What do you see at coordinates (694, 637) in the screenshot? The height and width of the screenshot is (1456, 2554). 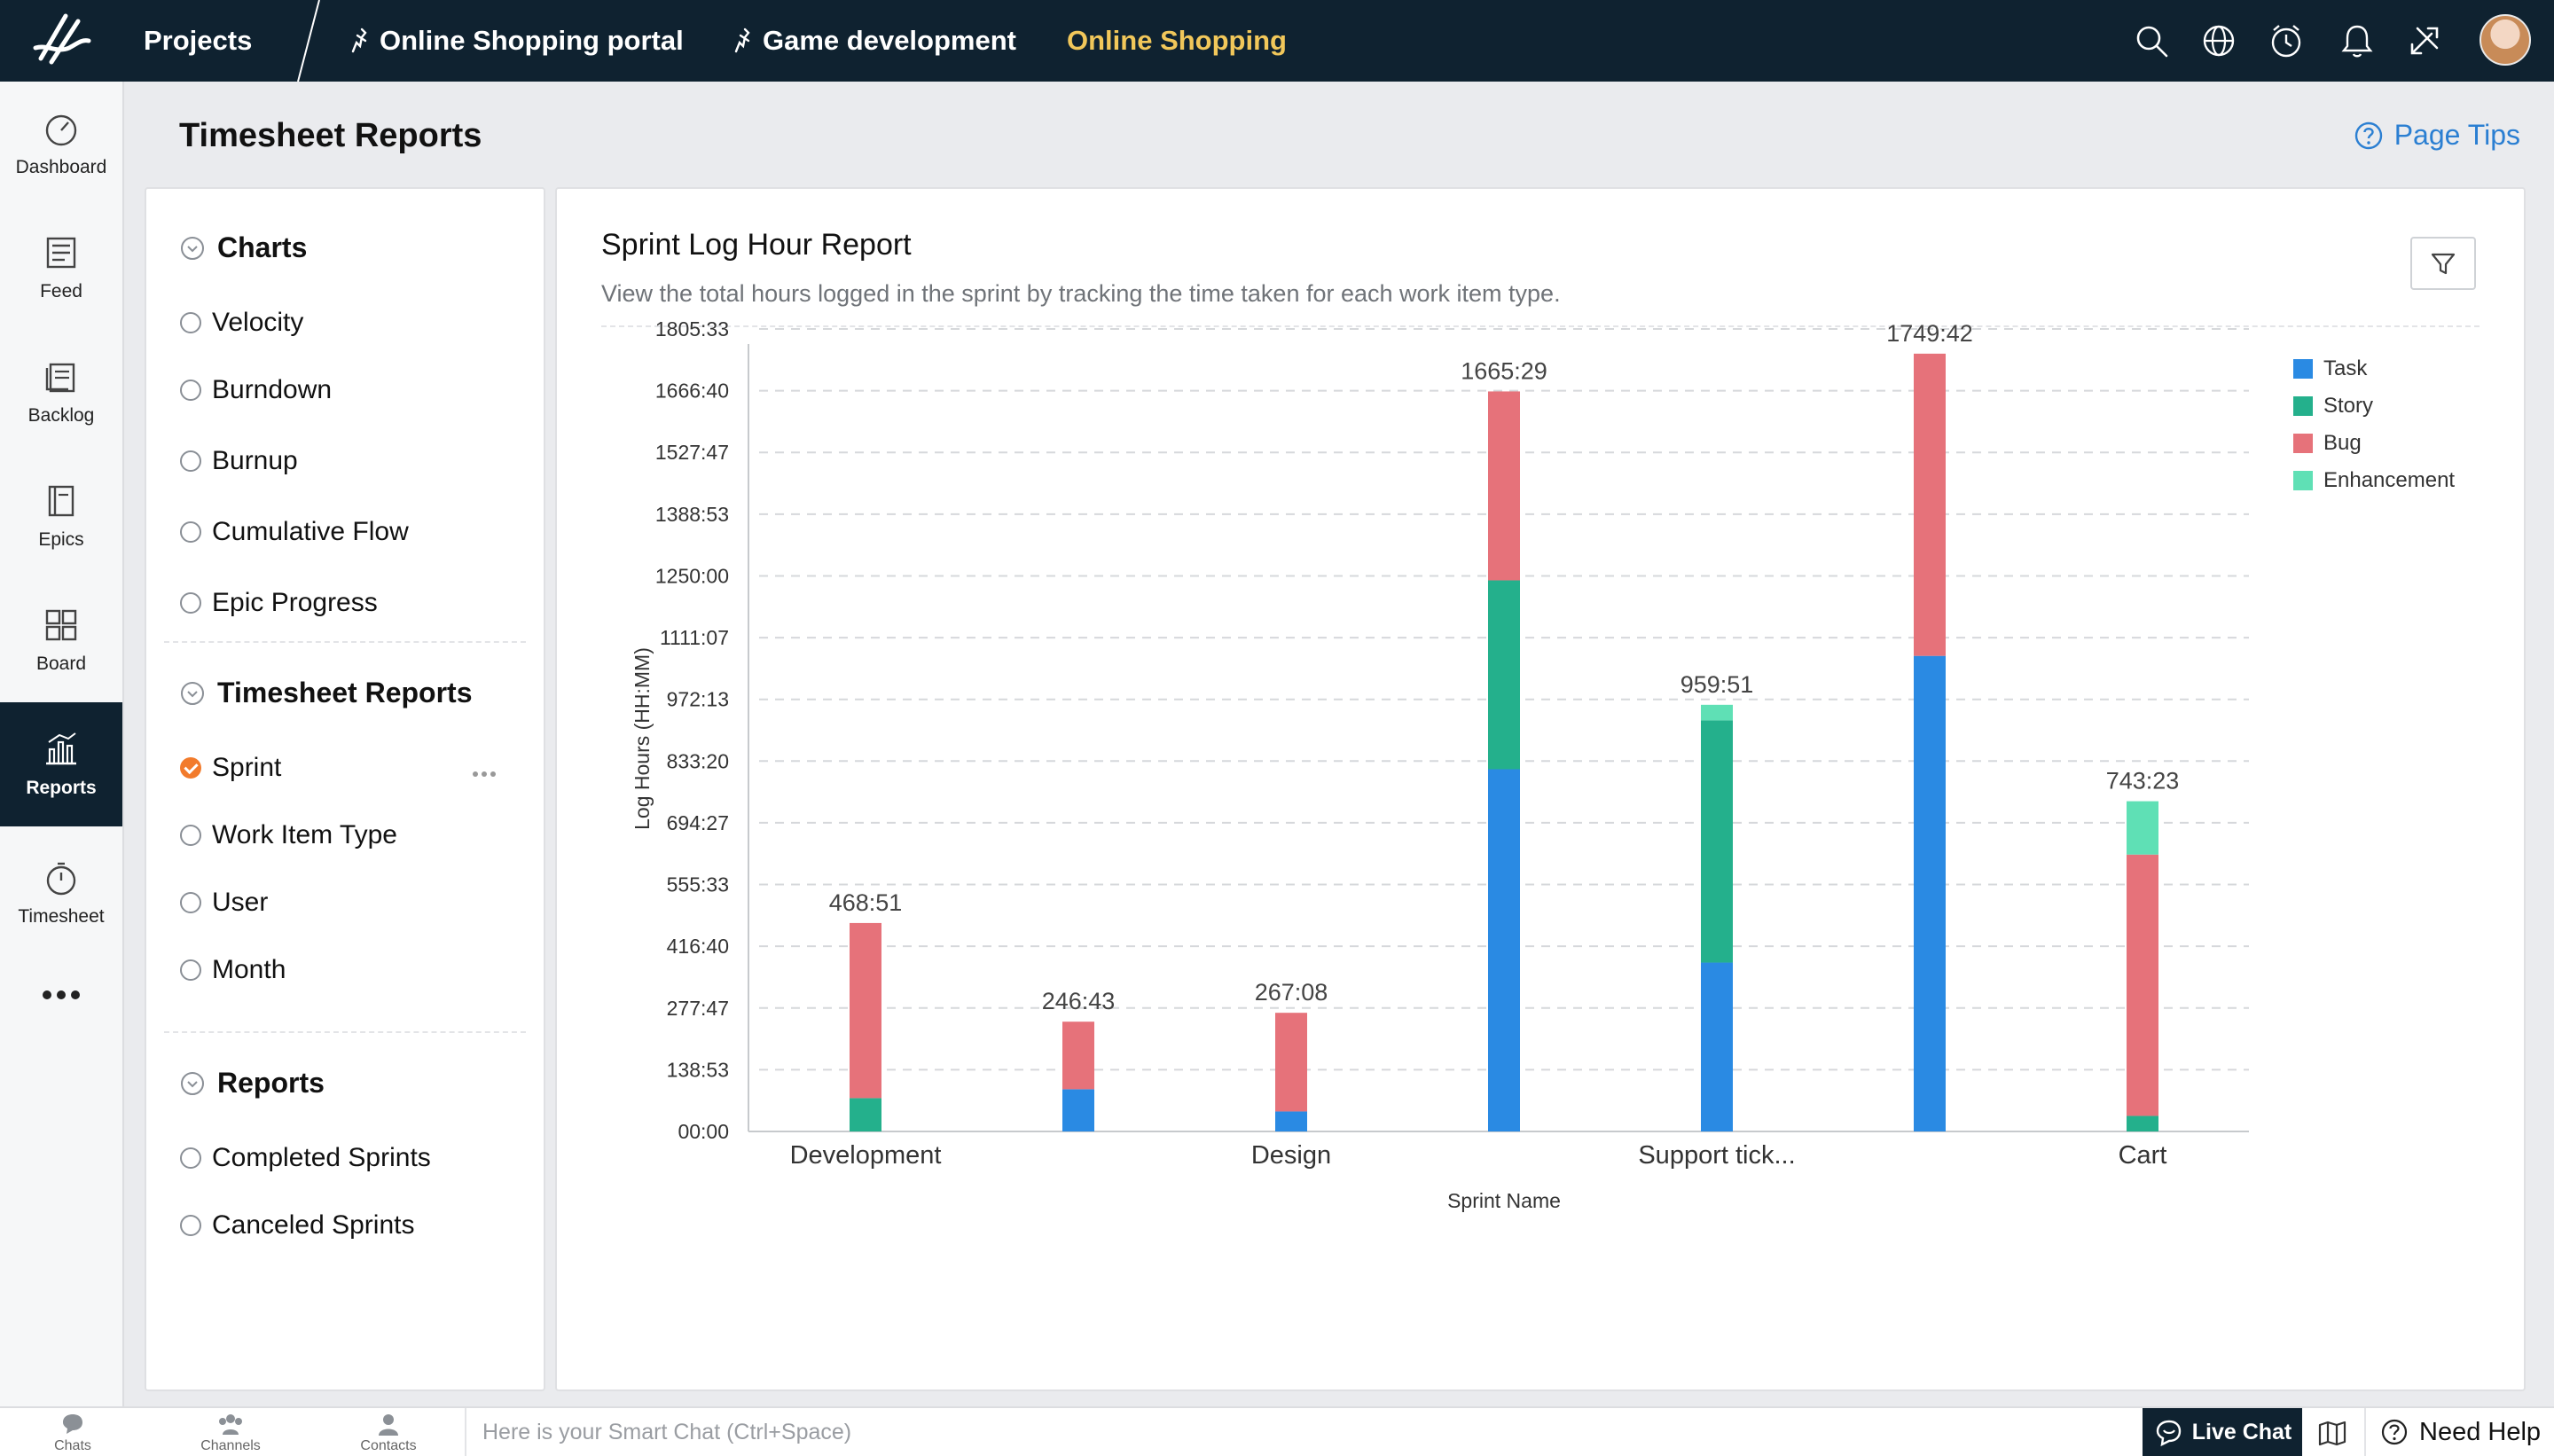 I see `y-tick-label: 1111:07` at bounding box center [694, 637].